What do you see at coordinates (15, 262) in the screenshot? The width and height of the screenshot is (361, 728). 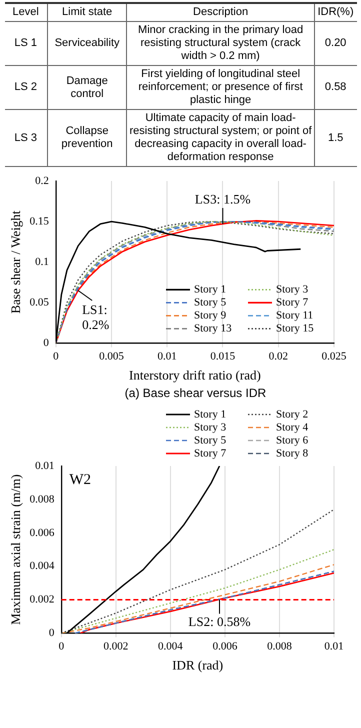 I see `y-axis-title: Base shear / Weight` at bounding box center [15, 262].